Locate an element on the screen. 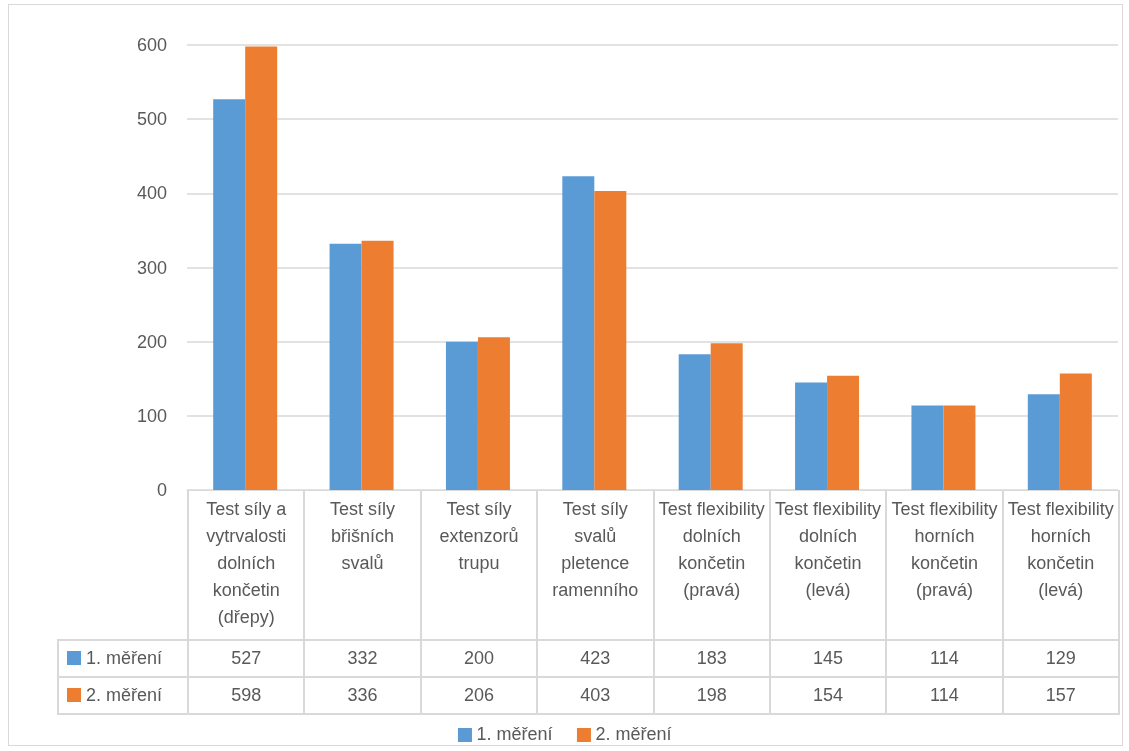 Image resolution: width=1129 pixels, height=751 pixels. x-tick-label: Test síly a vytrvalosti dolních končetin (dřepy) is located at coordinates (246, 565).